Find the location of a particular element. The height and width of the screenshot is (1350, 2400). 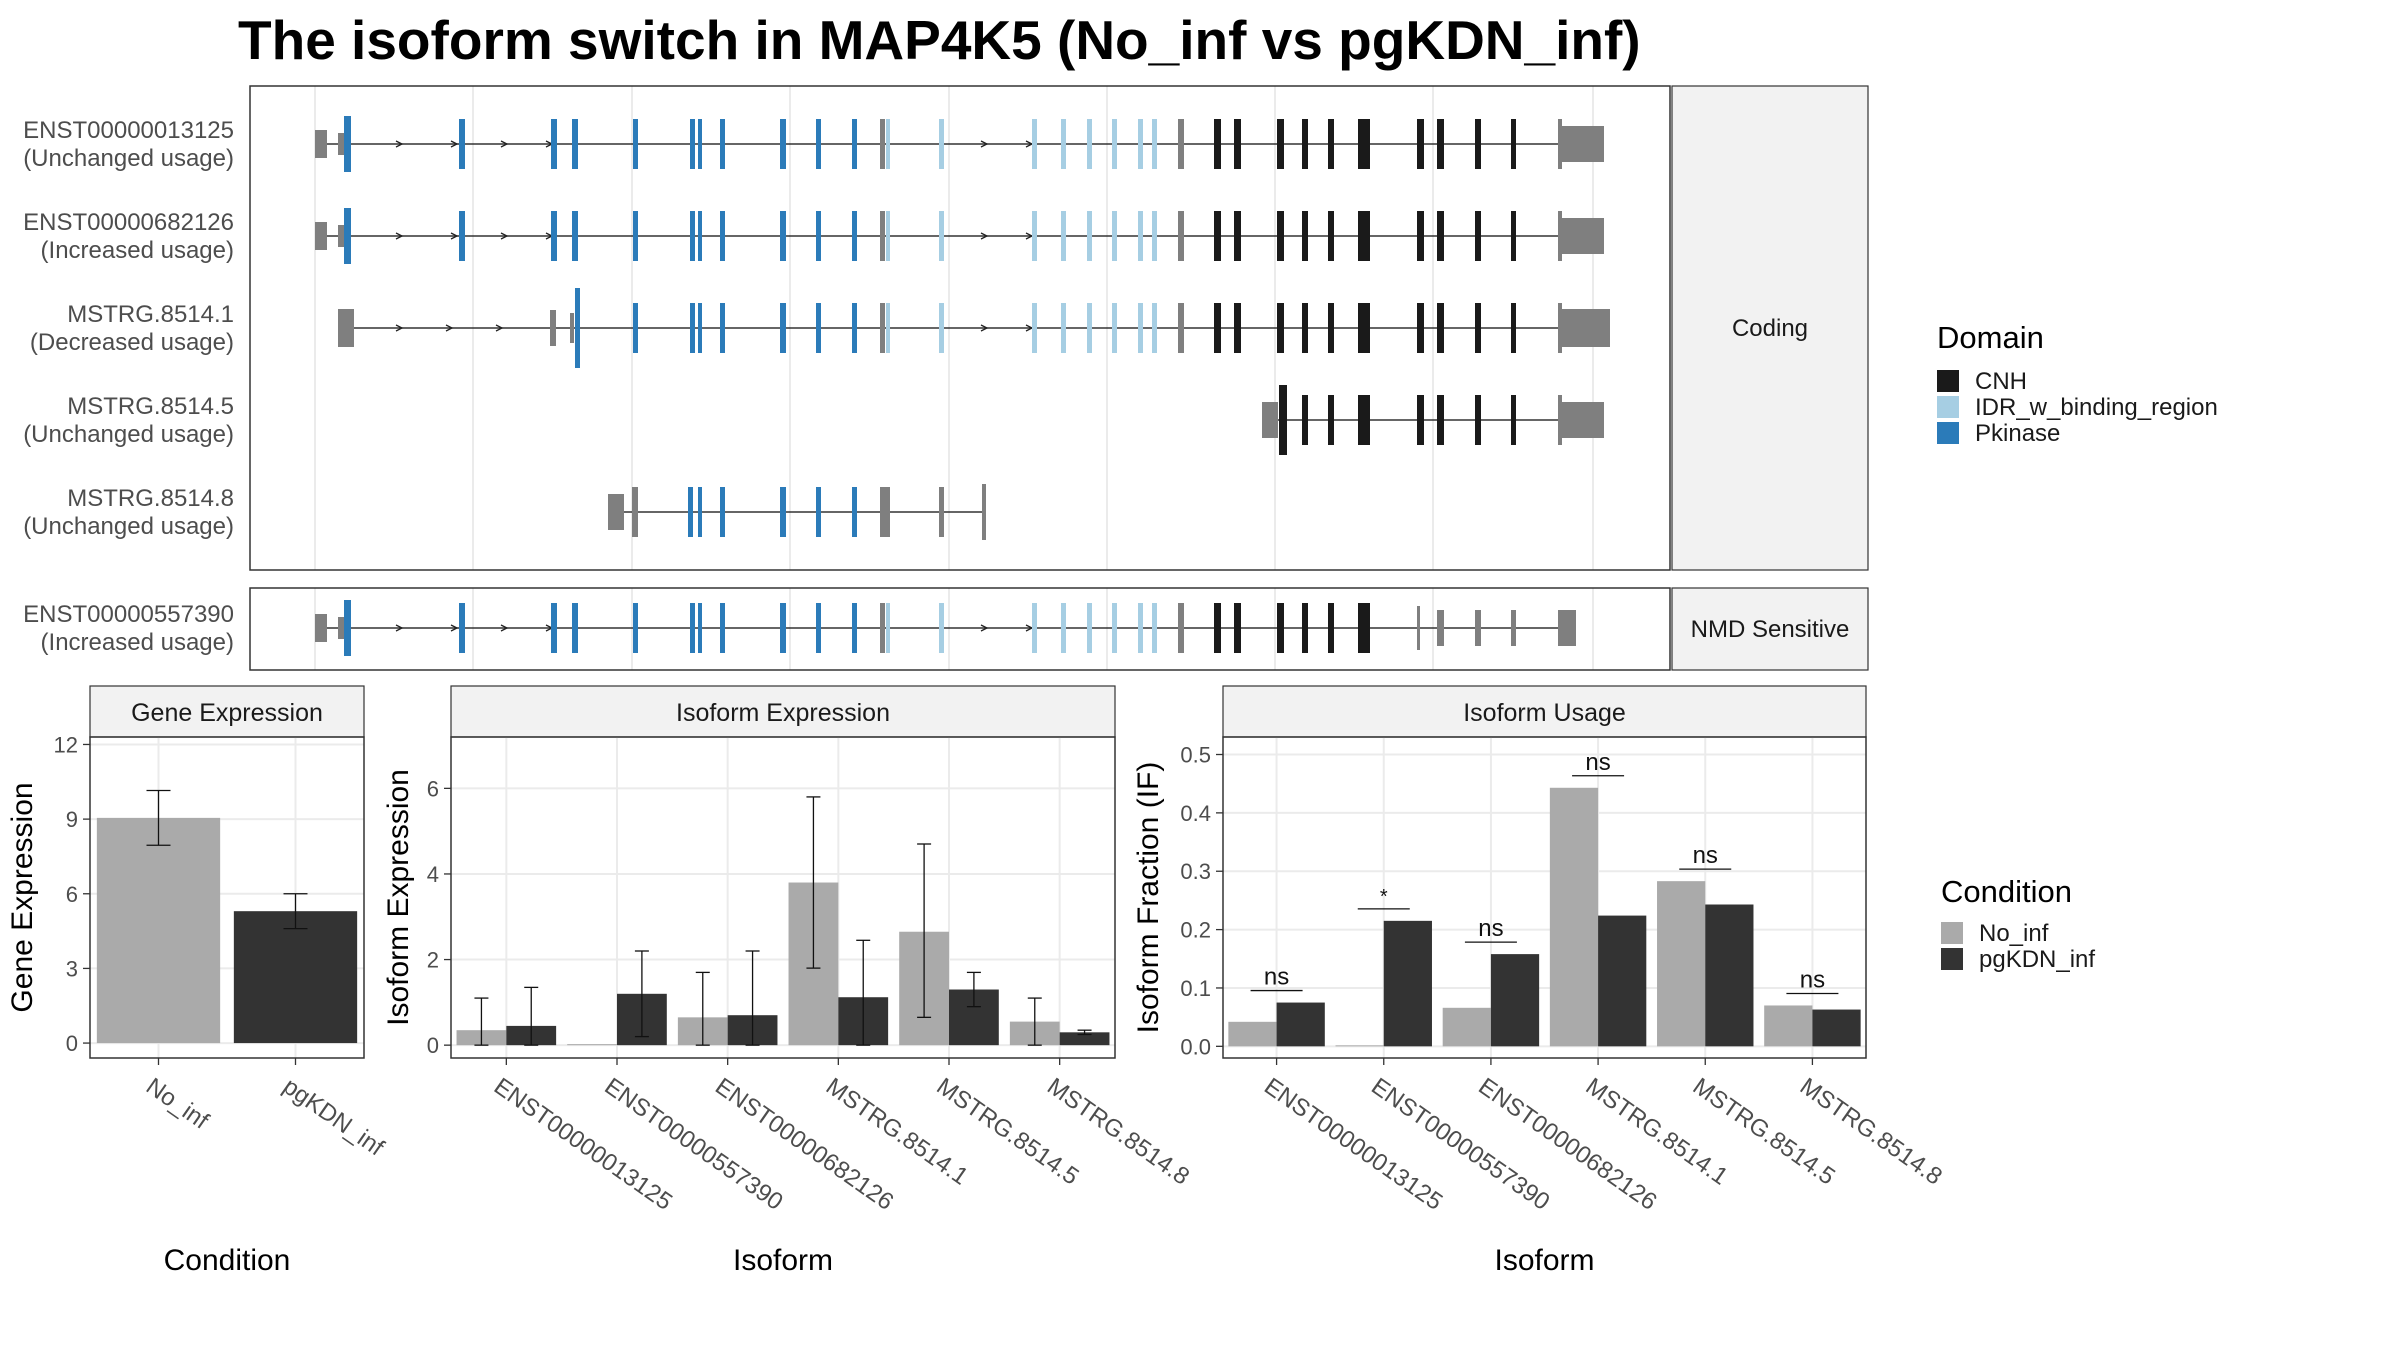

y-tick-label: 0.5 is located at coordinates (1195, 755).